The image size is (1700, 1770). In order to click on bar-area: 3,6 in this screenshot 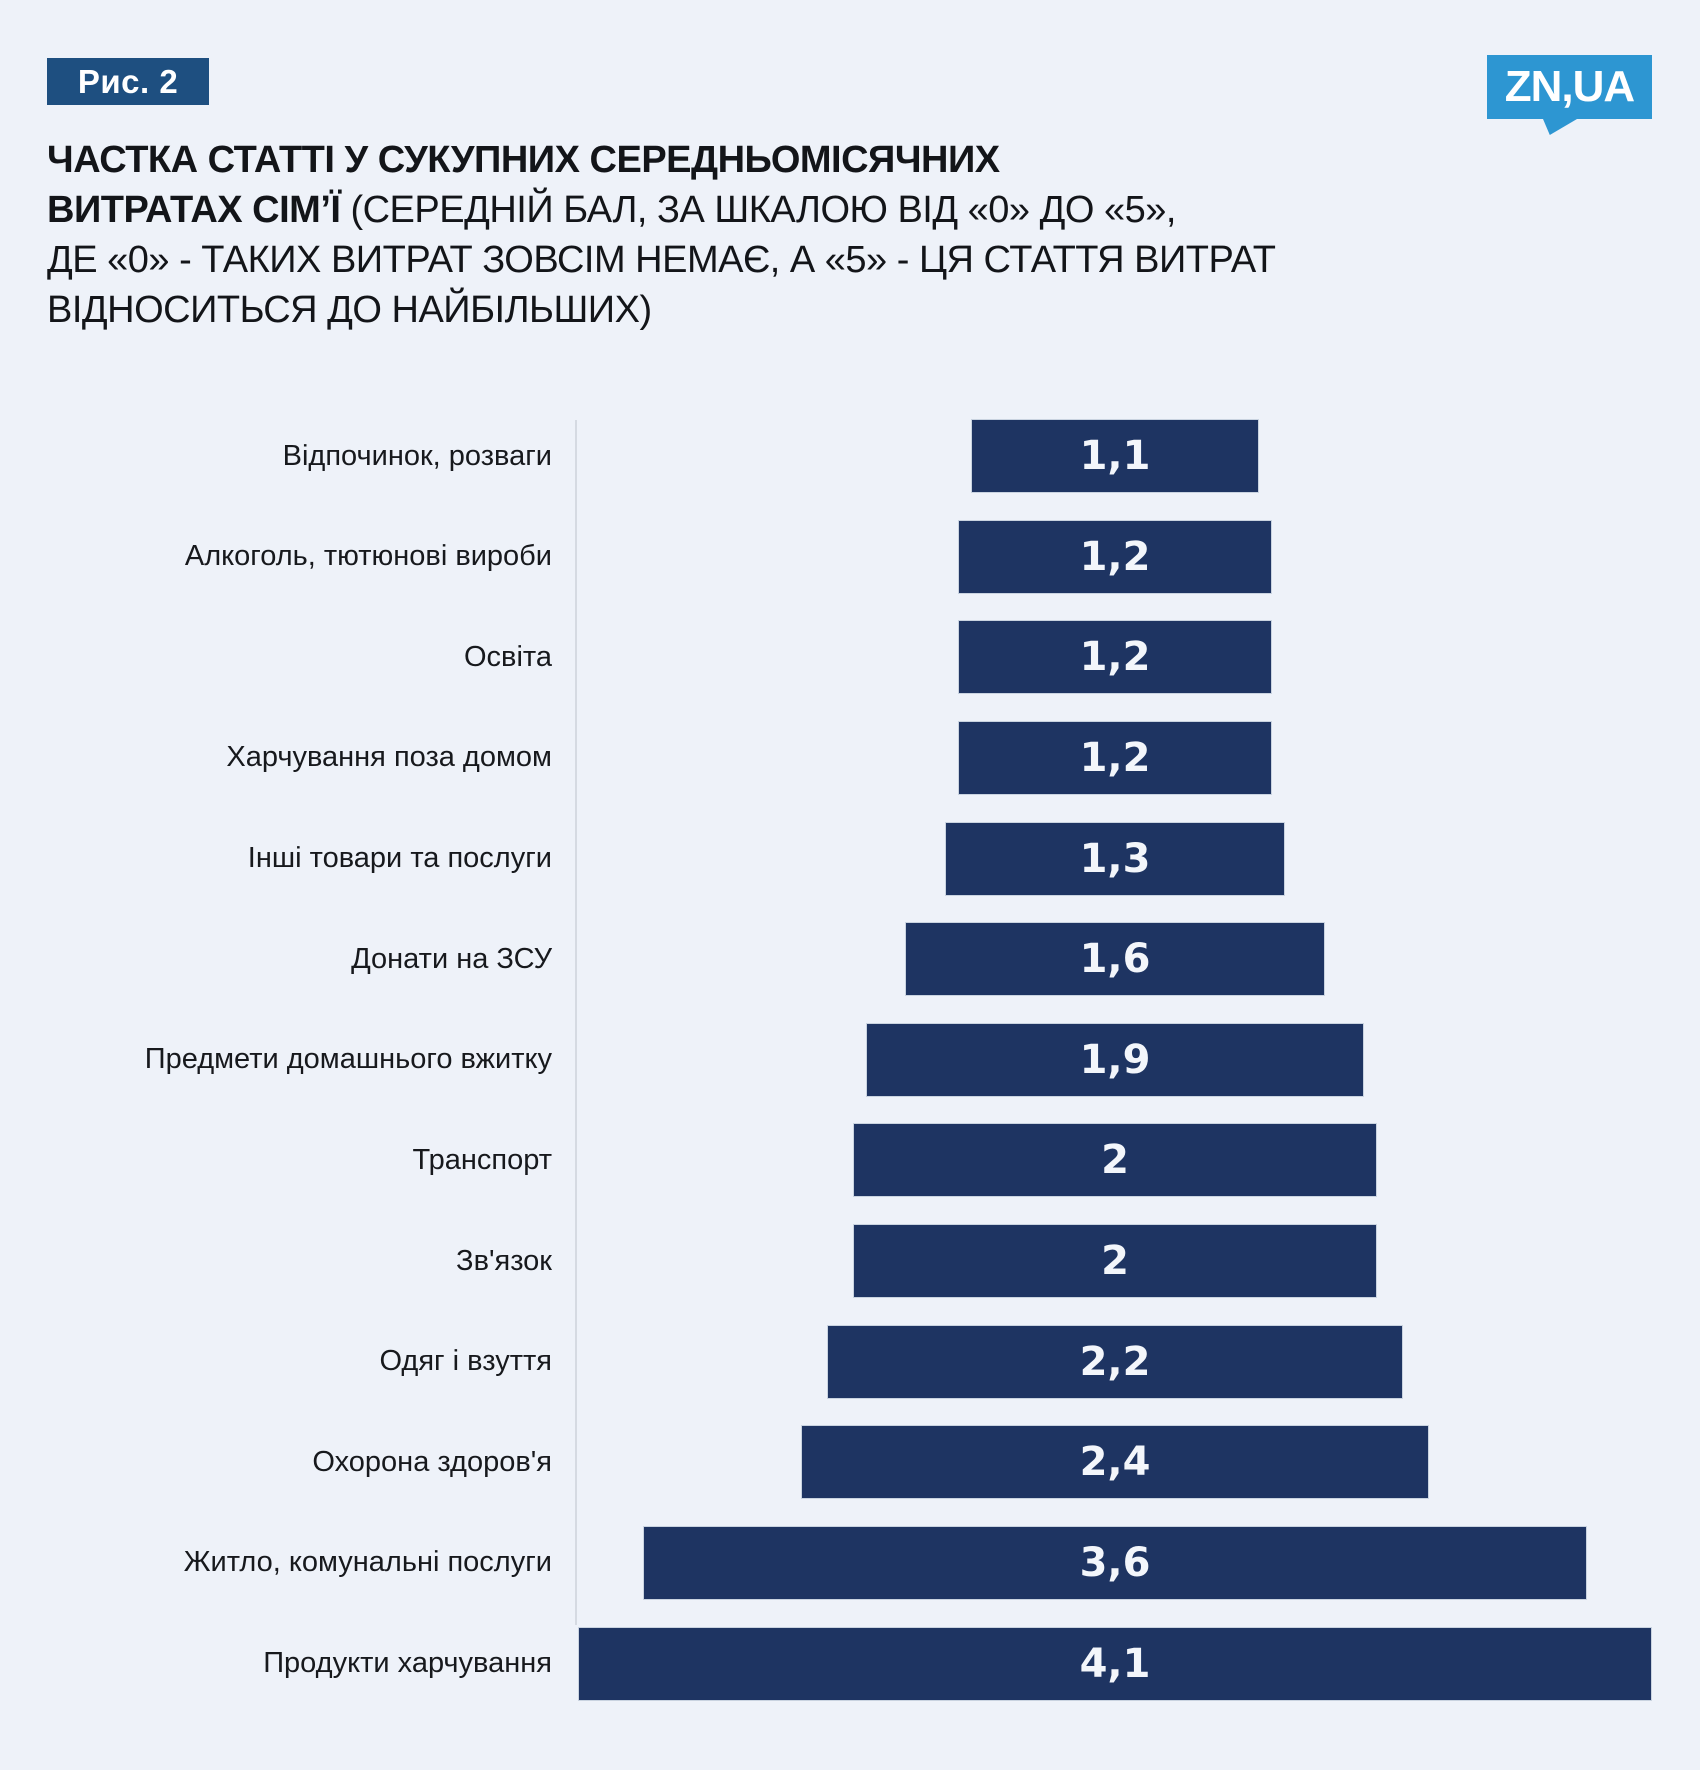, I will do `click(1115, 1562)`.